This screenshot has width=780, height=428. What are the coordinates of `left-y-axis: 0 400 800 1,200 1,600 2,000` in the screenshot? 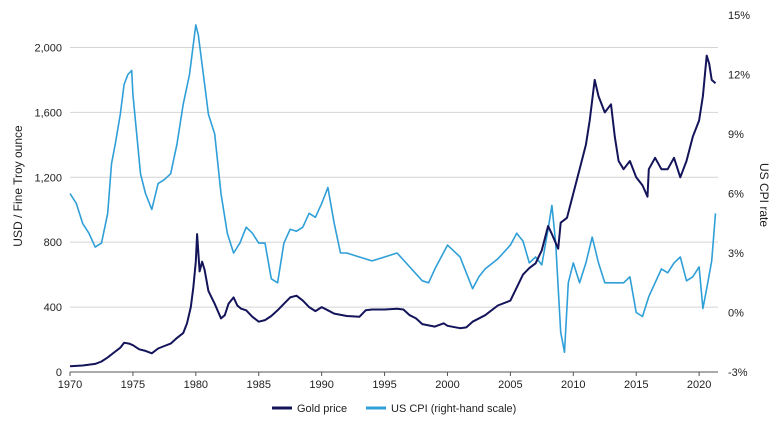 It's located at (48, 210).